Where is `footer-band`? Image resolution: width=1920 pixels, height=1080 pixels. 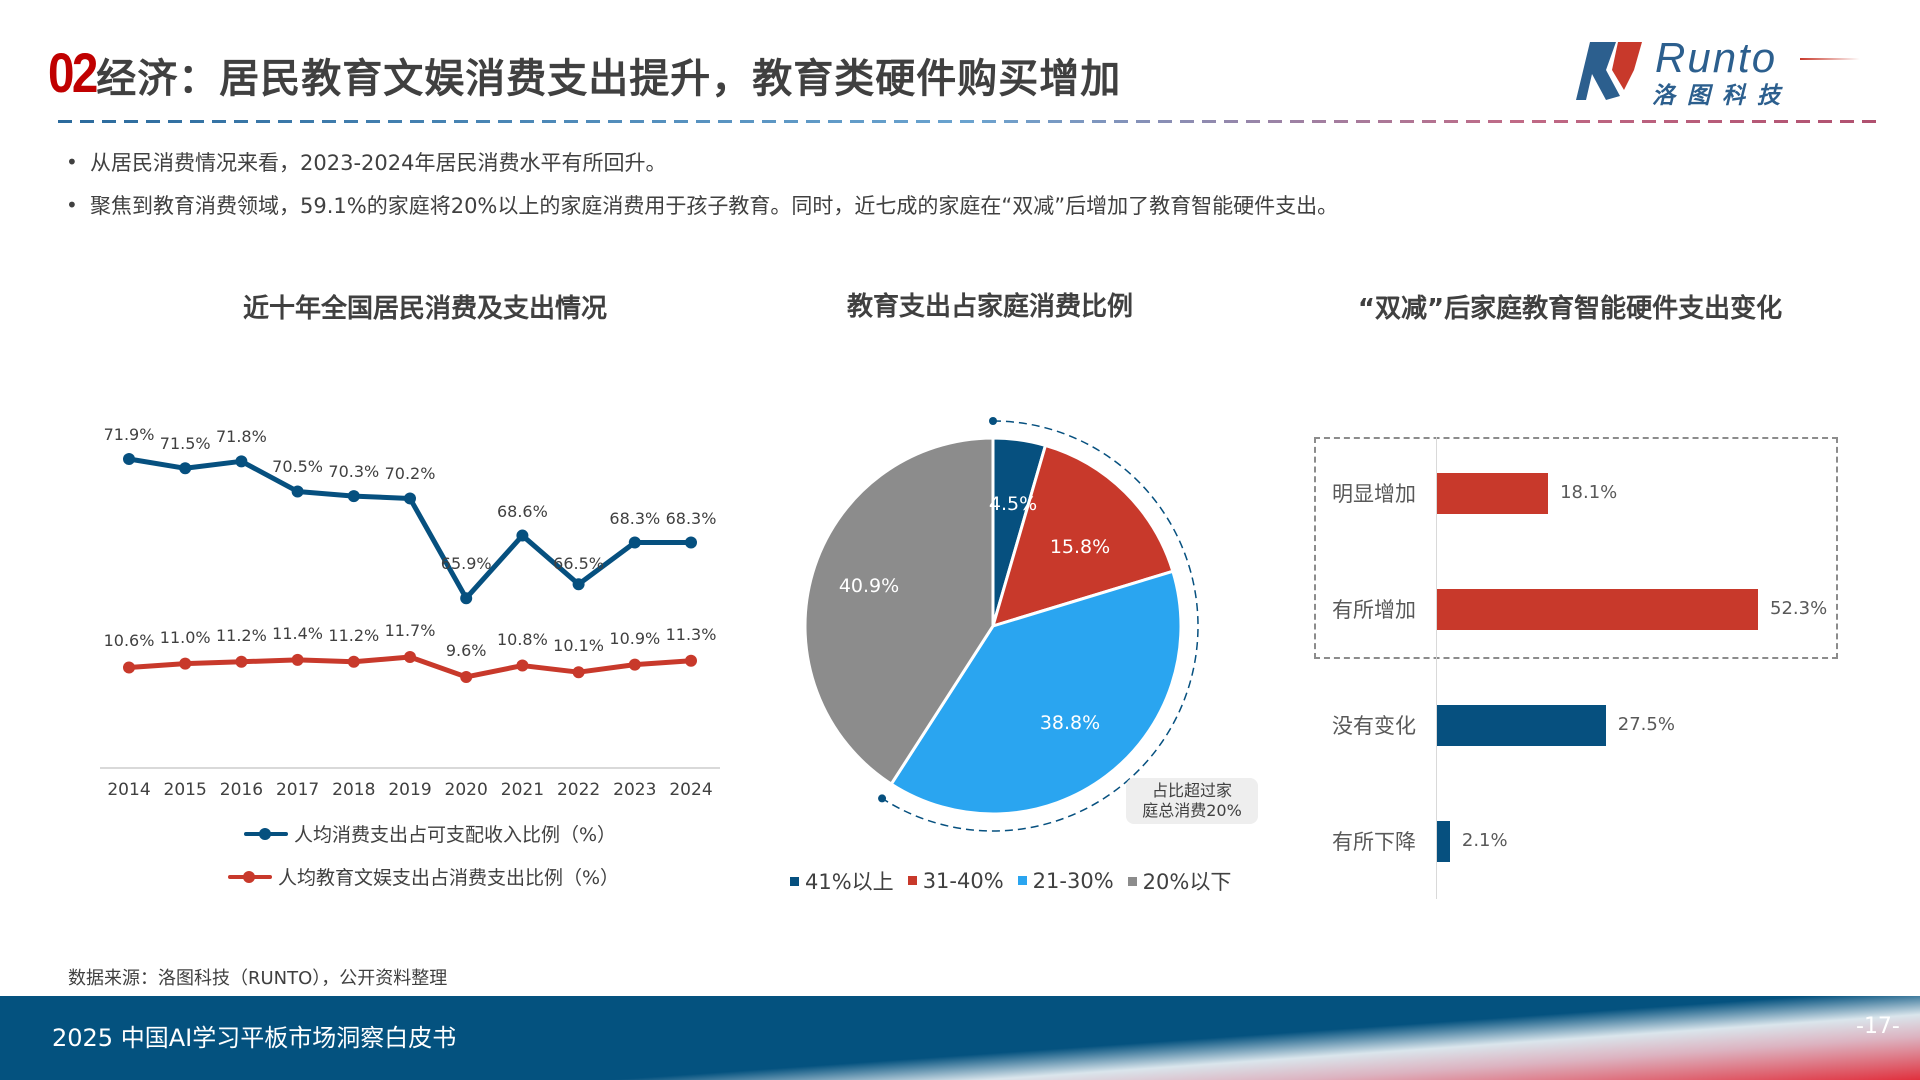 footer-band is located at coordinates (960, 1038).